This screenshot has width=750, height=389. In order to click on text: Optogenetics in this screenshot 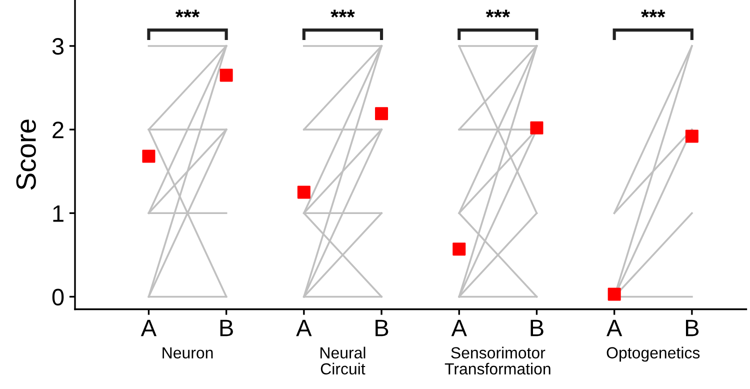, I will do `click(653, 354)`.